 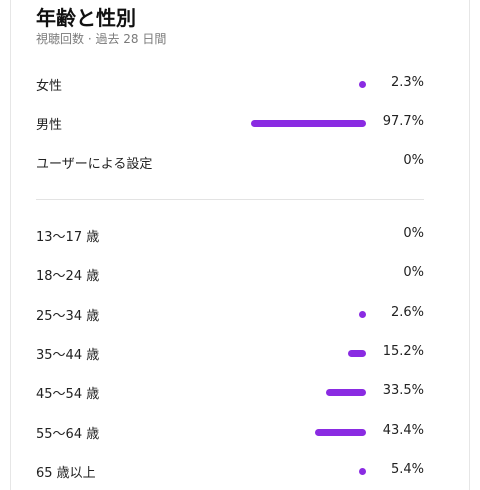 What do you see at coordinates (403, 121) in the screenshot?
I see `row-percent: 97.7%` at bounding box center [403, 121].